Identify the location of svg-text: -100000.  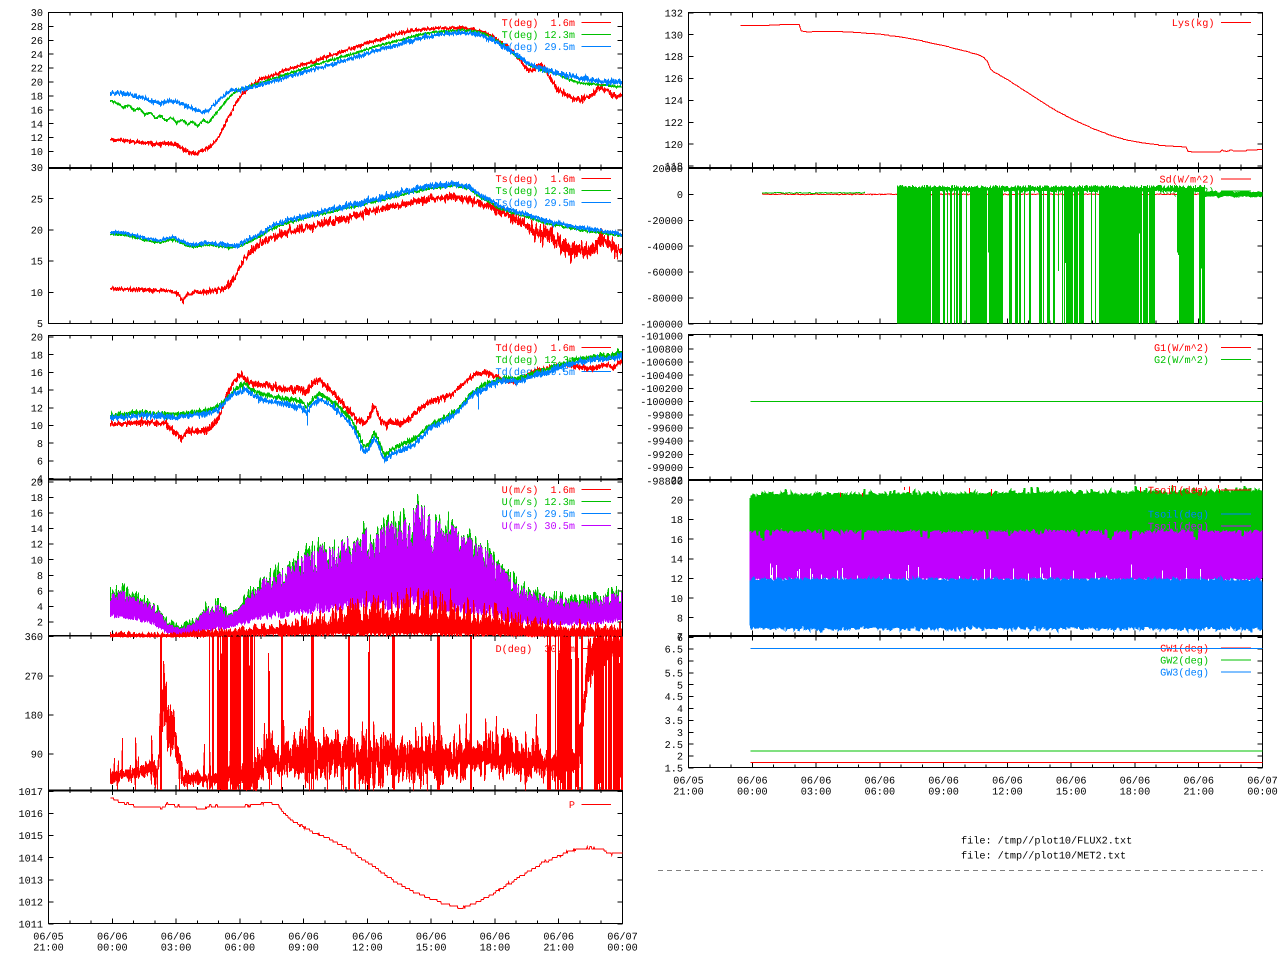
(661, 403).